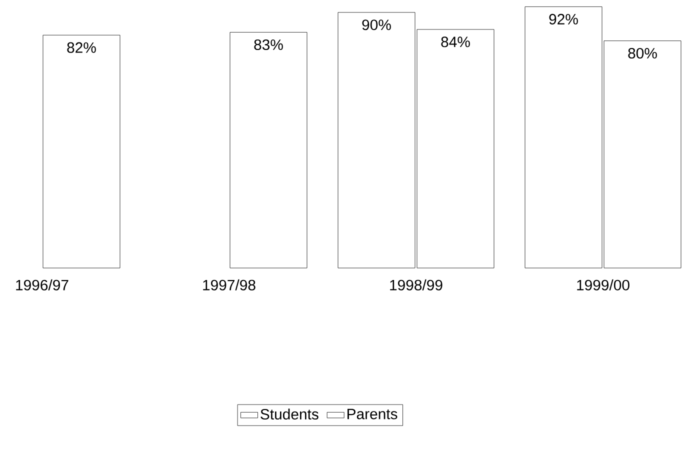 The height and width of the screenshot is (465, 690). I want to click on data-label: 92%, so click(563, 19).